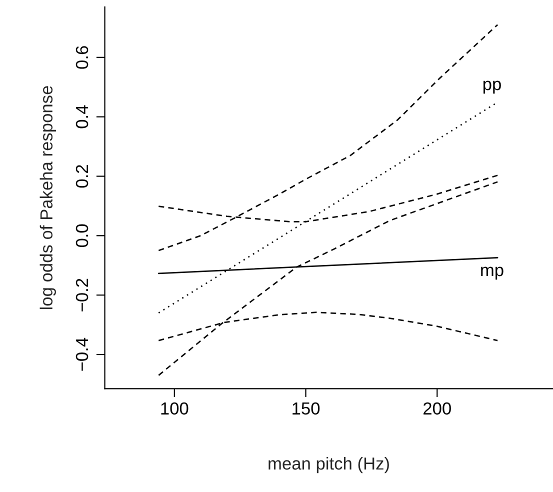  Describe the element at coordinates (492, 273) in the screenshot. I see `series-label: mp` at that location.